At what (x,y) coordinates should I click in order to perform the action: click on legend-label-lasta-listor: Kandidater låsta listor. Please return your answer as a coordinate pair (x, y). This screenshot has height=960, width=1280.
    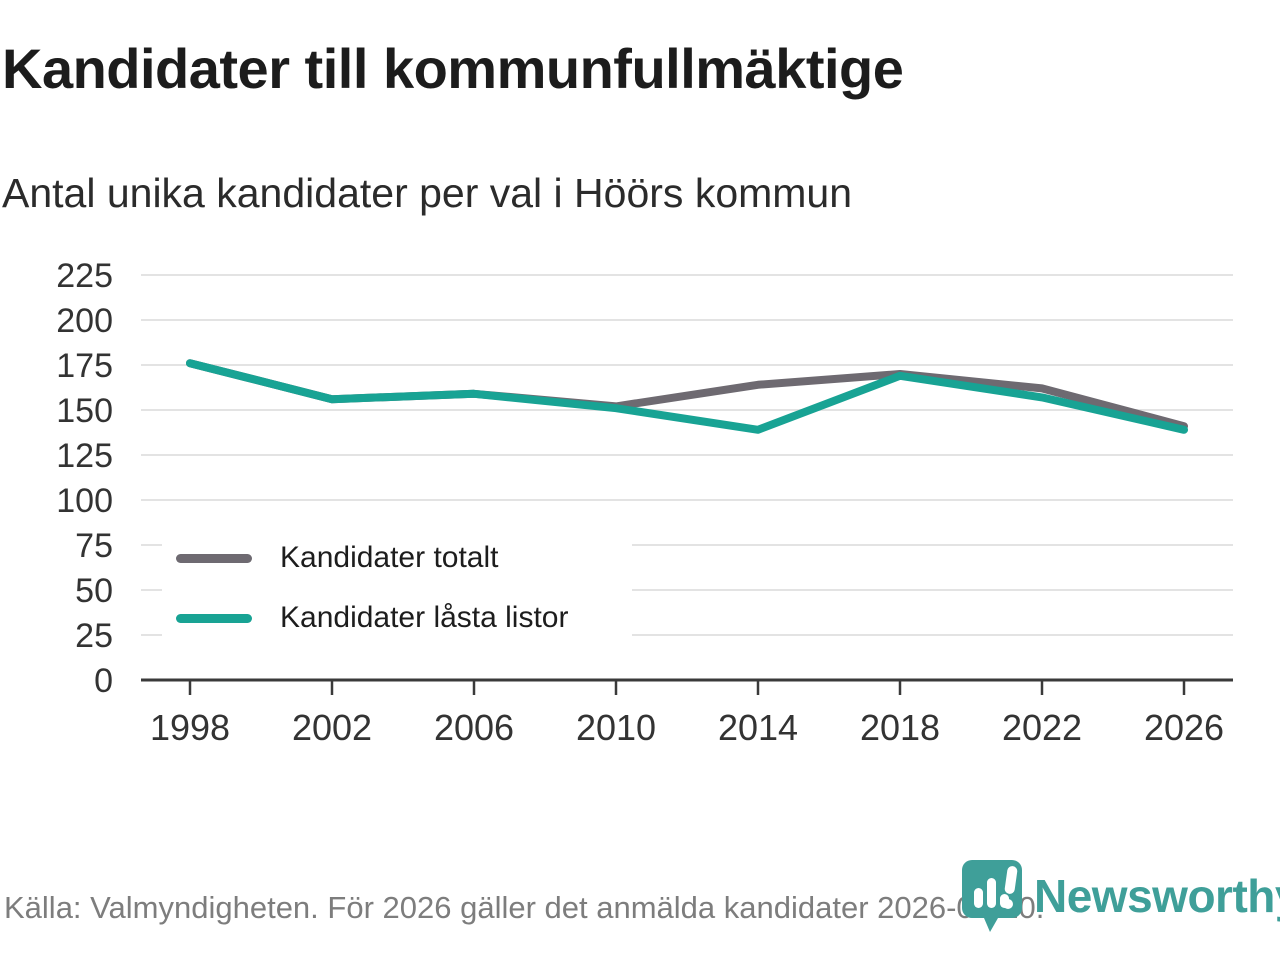
    Looking at the image, I should click on (424, 617).